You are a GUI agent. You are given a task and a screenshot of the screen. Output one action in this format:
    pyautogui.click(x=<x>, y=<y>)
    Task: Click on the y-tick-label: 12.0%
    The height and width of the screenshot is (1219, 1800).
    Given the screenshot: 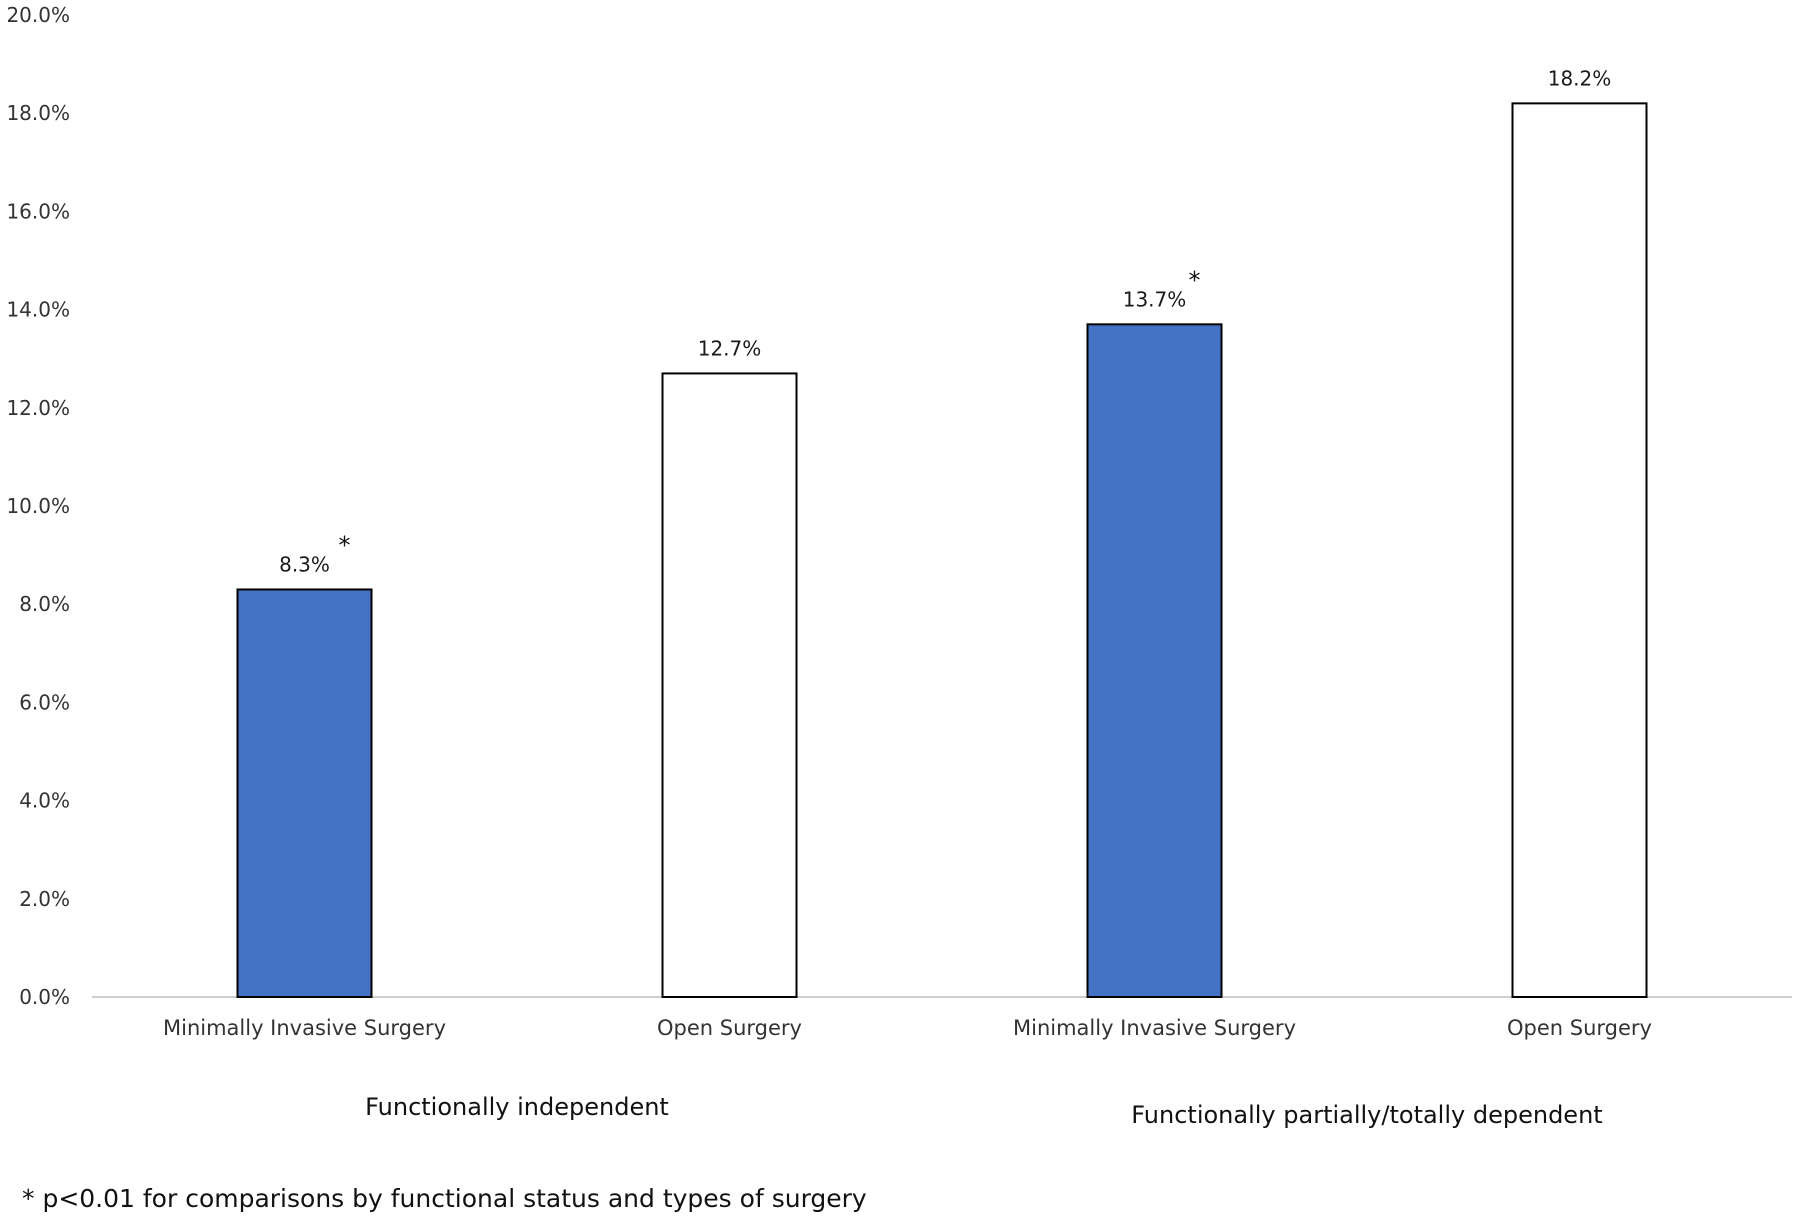 What is the action you would take?
    pyautogui.click(x=38, y=408)
    